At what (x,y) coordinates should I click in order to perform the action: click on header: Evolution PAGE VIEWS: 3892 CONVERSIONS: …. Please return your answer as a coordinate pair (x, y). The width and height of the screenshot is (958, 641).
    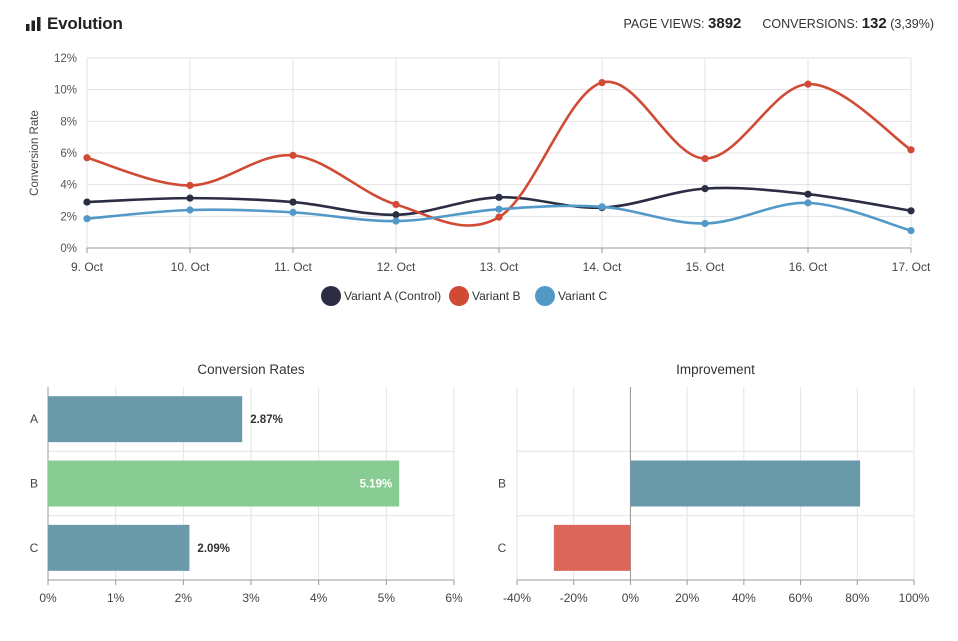
    Looking at the image, I should click on (479, 25).